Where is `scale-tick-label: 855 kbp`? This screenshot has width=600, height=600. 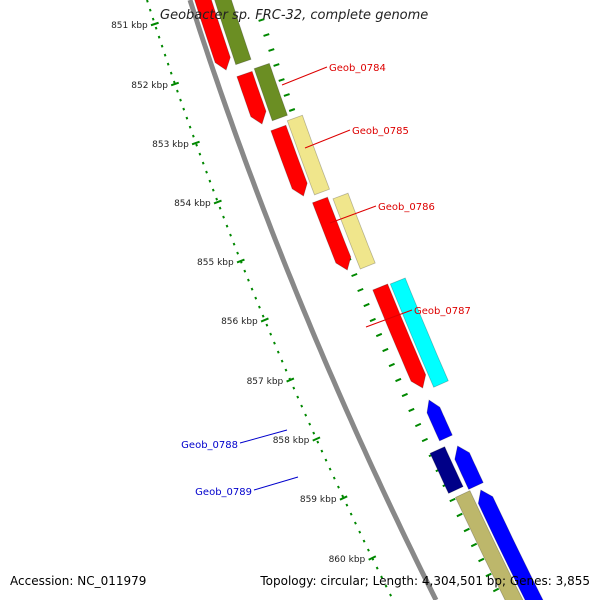 scale-tick-label: 855 kbp is located at coordinates (215, 263).